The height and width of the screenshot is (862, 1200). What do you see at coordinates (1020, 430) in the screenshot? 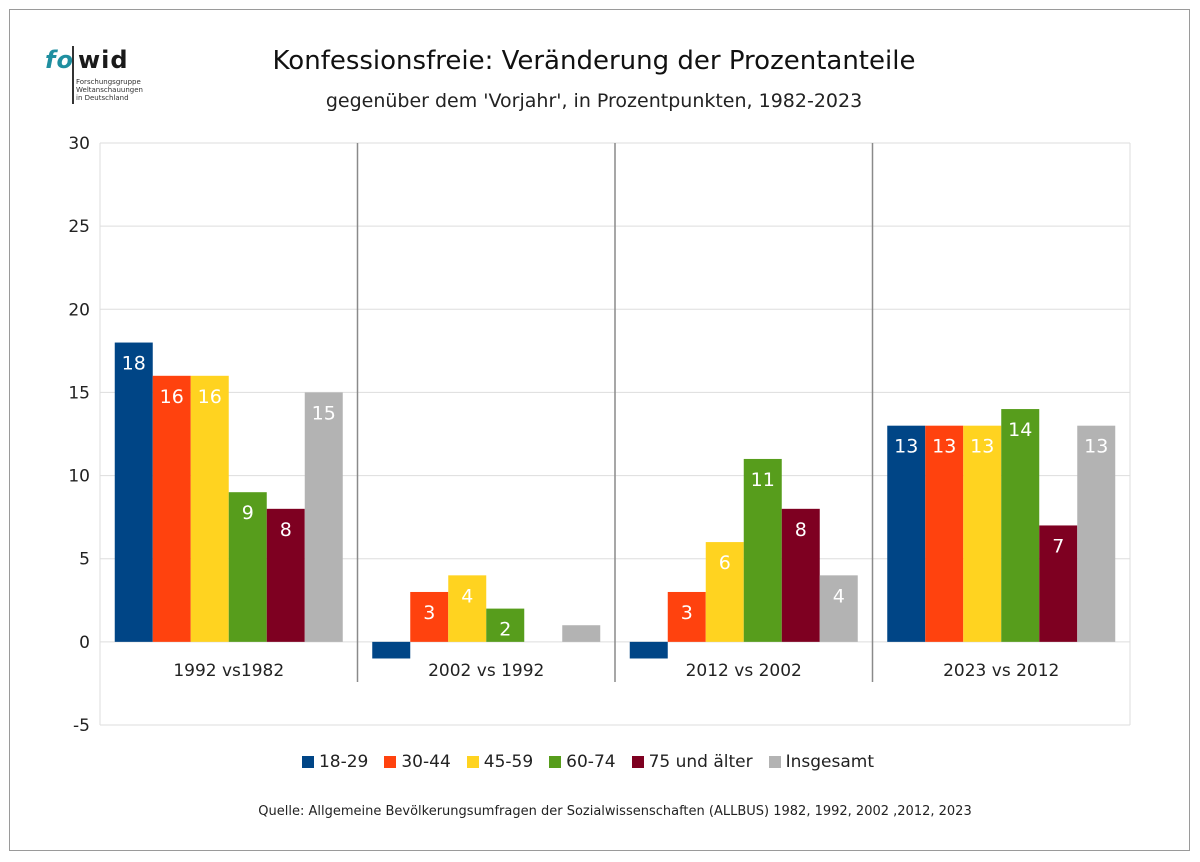
I see `data-label: 14` at bounding box center [1020, 430].